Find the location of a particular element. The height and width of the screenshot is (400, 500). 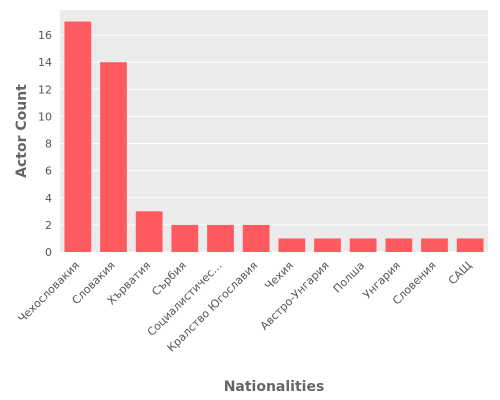

y-tick-label: 6 is located at coordinates (48, 171).